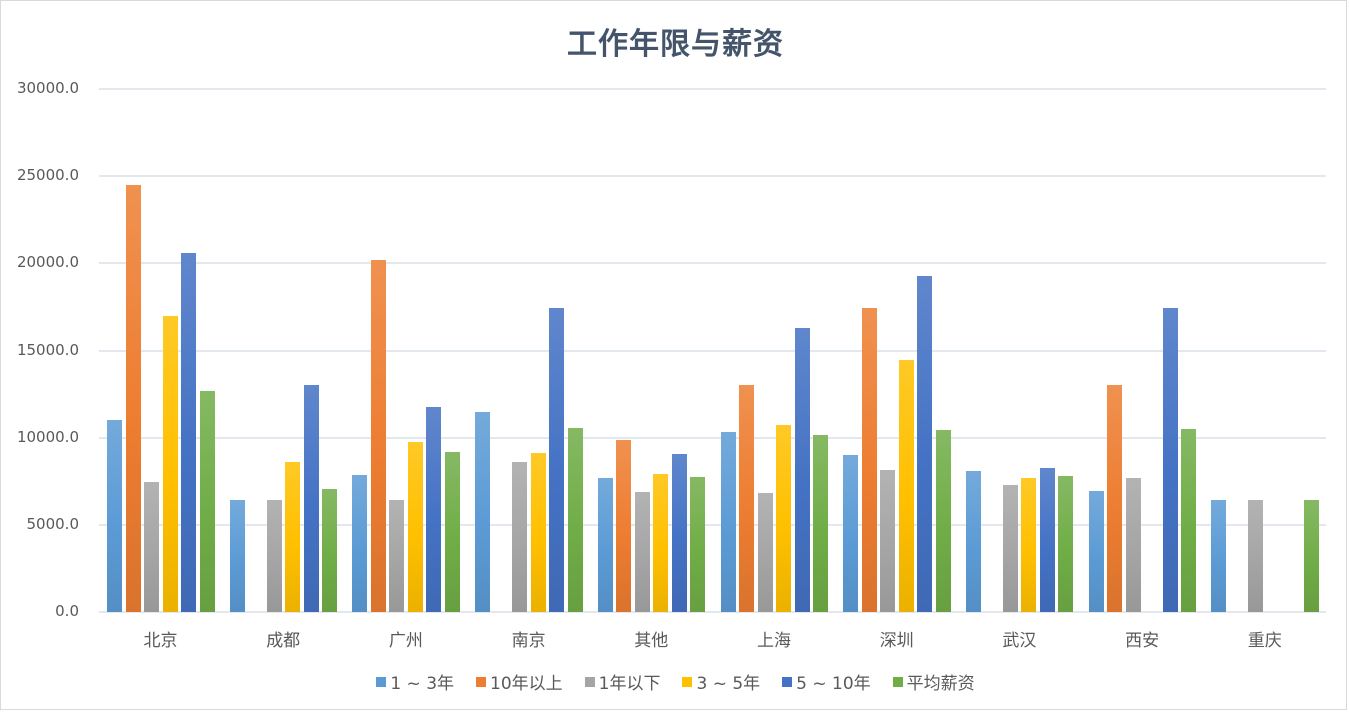 Image resolution: width=1349 pixels, height=712 pixels. I want to click on legend-item: 平均薪资, so click(933, 681).